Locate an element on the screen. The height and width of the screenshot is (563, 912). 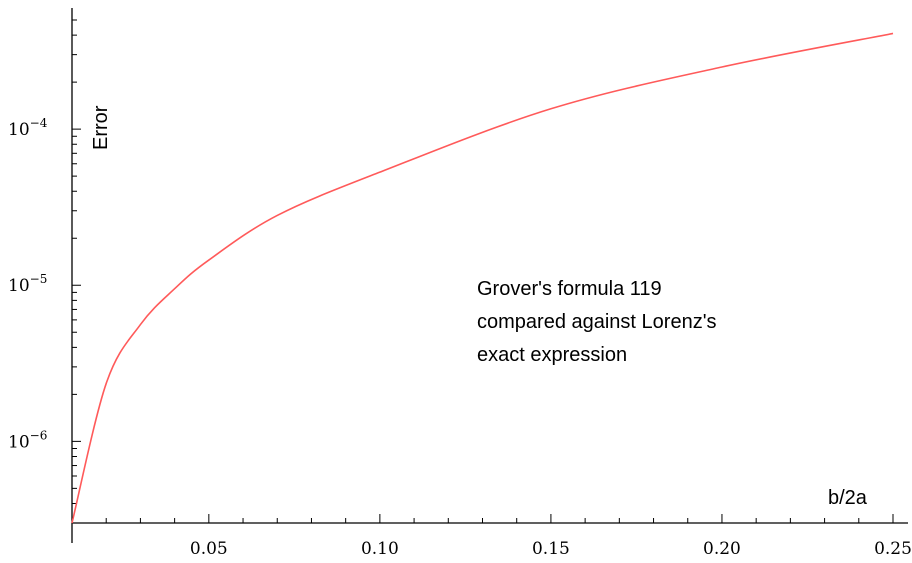
y-tick-label: 10⁻⁵ is located at coordinates (27, 284).